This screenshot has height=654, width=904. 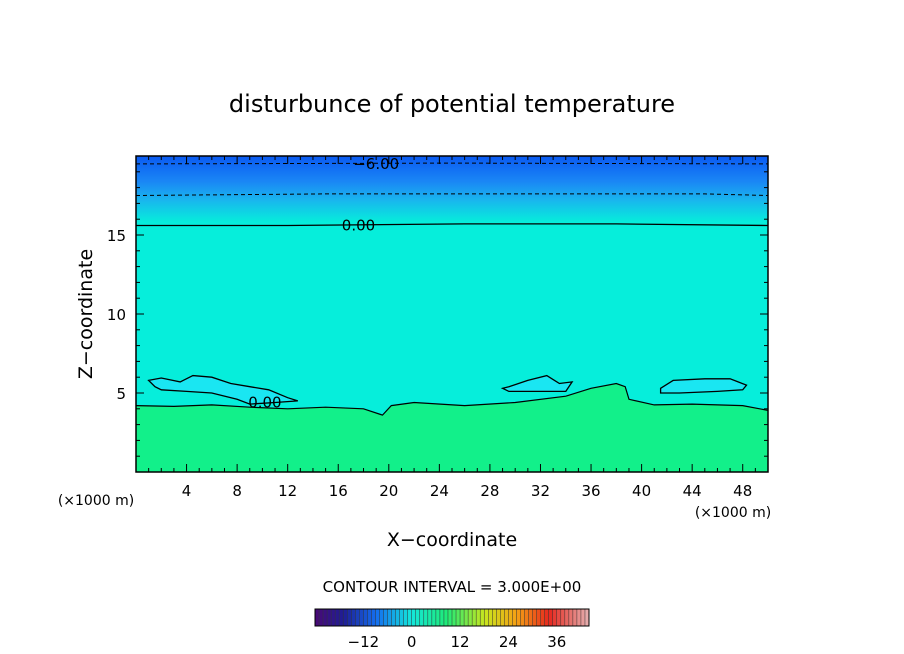 I want to click on colorbar-tick-label: 36, so click(x=556, y=642).